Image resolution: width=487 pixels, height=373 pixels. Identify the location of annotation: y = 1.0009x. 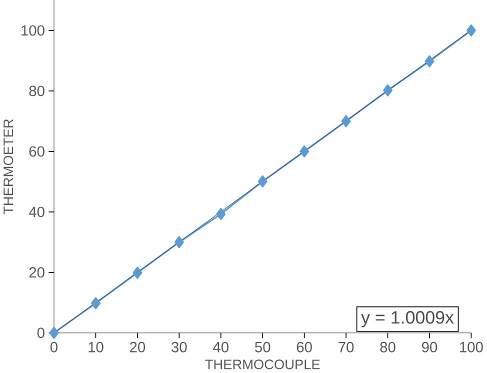
(407, 319).